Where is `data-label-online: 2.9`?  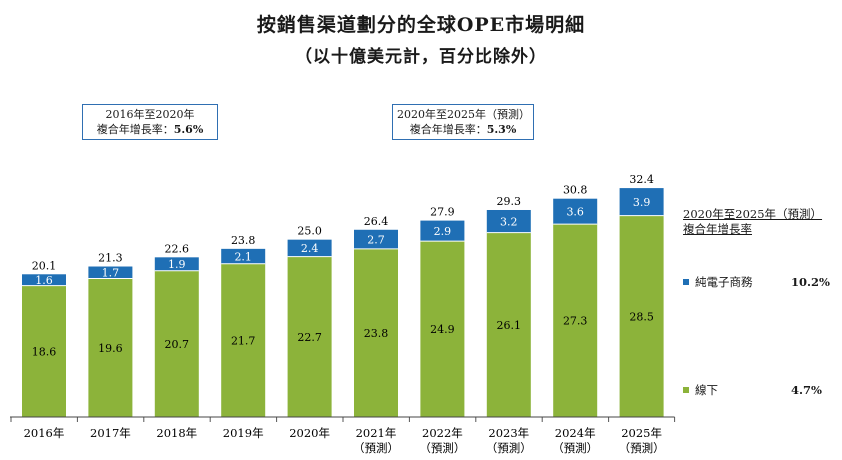
data-label-online: 2.9 is located at coordinates (443, 231).